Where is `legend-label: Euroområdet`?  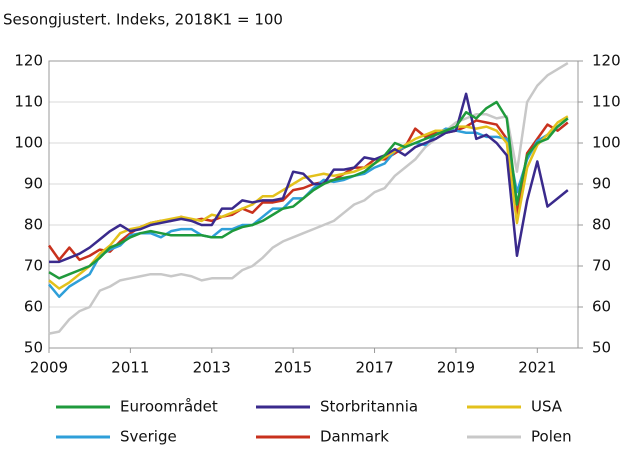 legend-label: Euroområdet is located at coordinates (169, 407).